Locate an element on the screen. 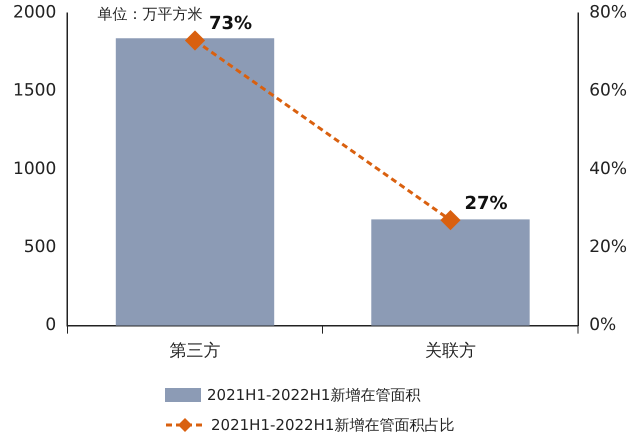 The height and width of the screenshot is (445, 640). y2-tick-label: 0% is located at coordinates (602, 325).